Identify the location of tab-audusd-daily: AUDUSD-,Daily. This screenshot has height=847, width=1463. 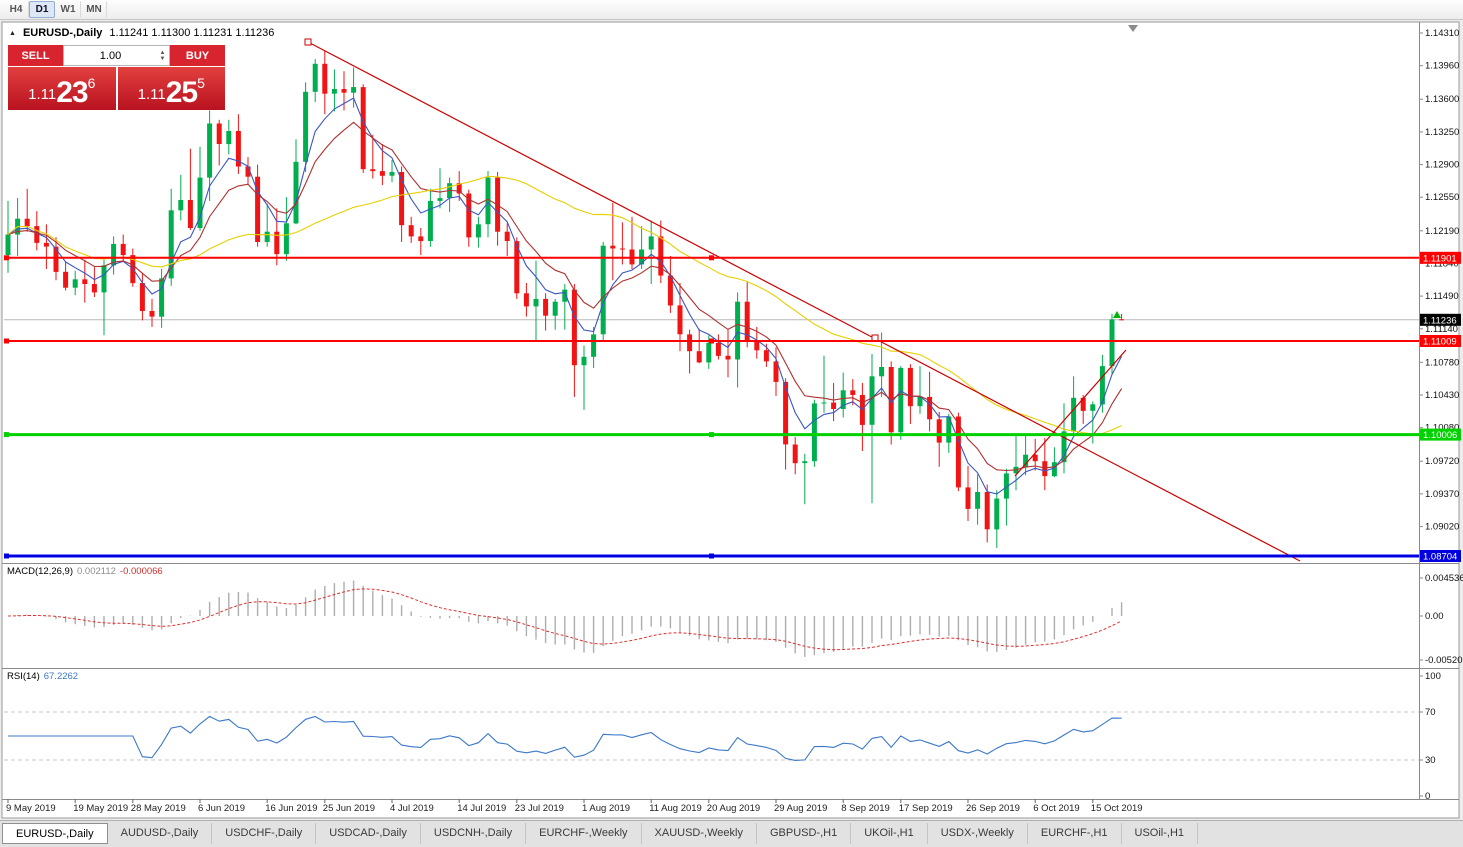
(160, 833).